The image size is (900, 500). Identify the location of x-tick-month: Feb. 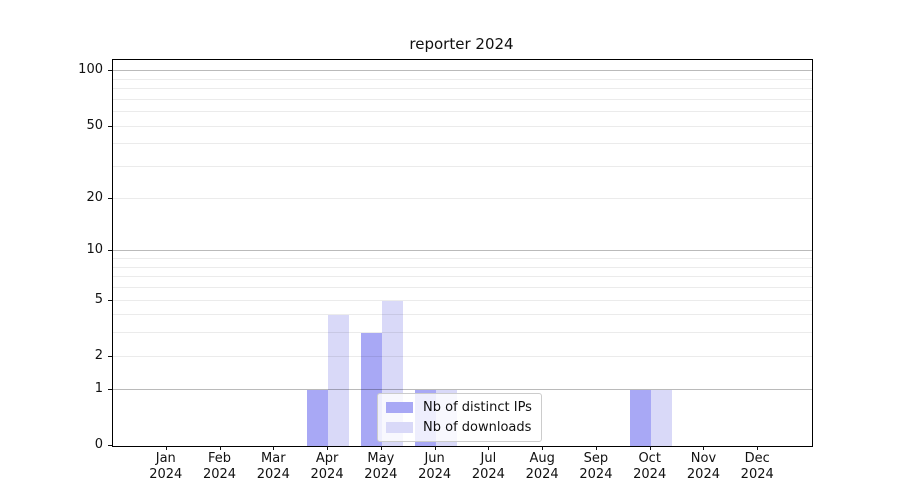
(220, 458).